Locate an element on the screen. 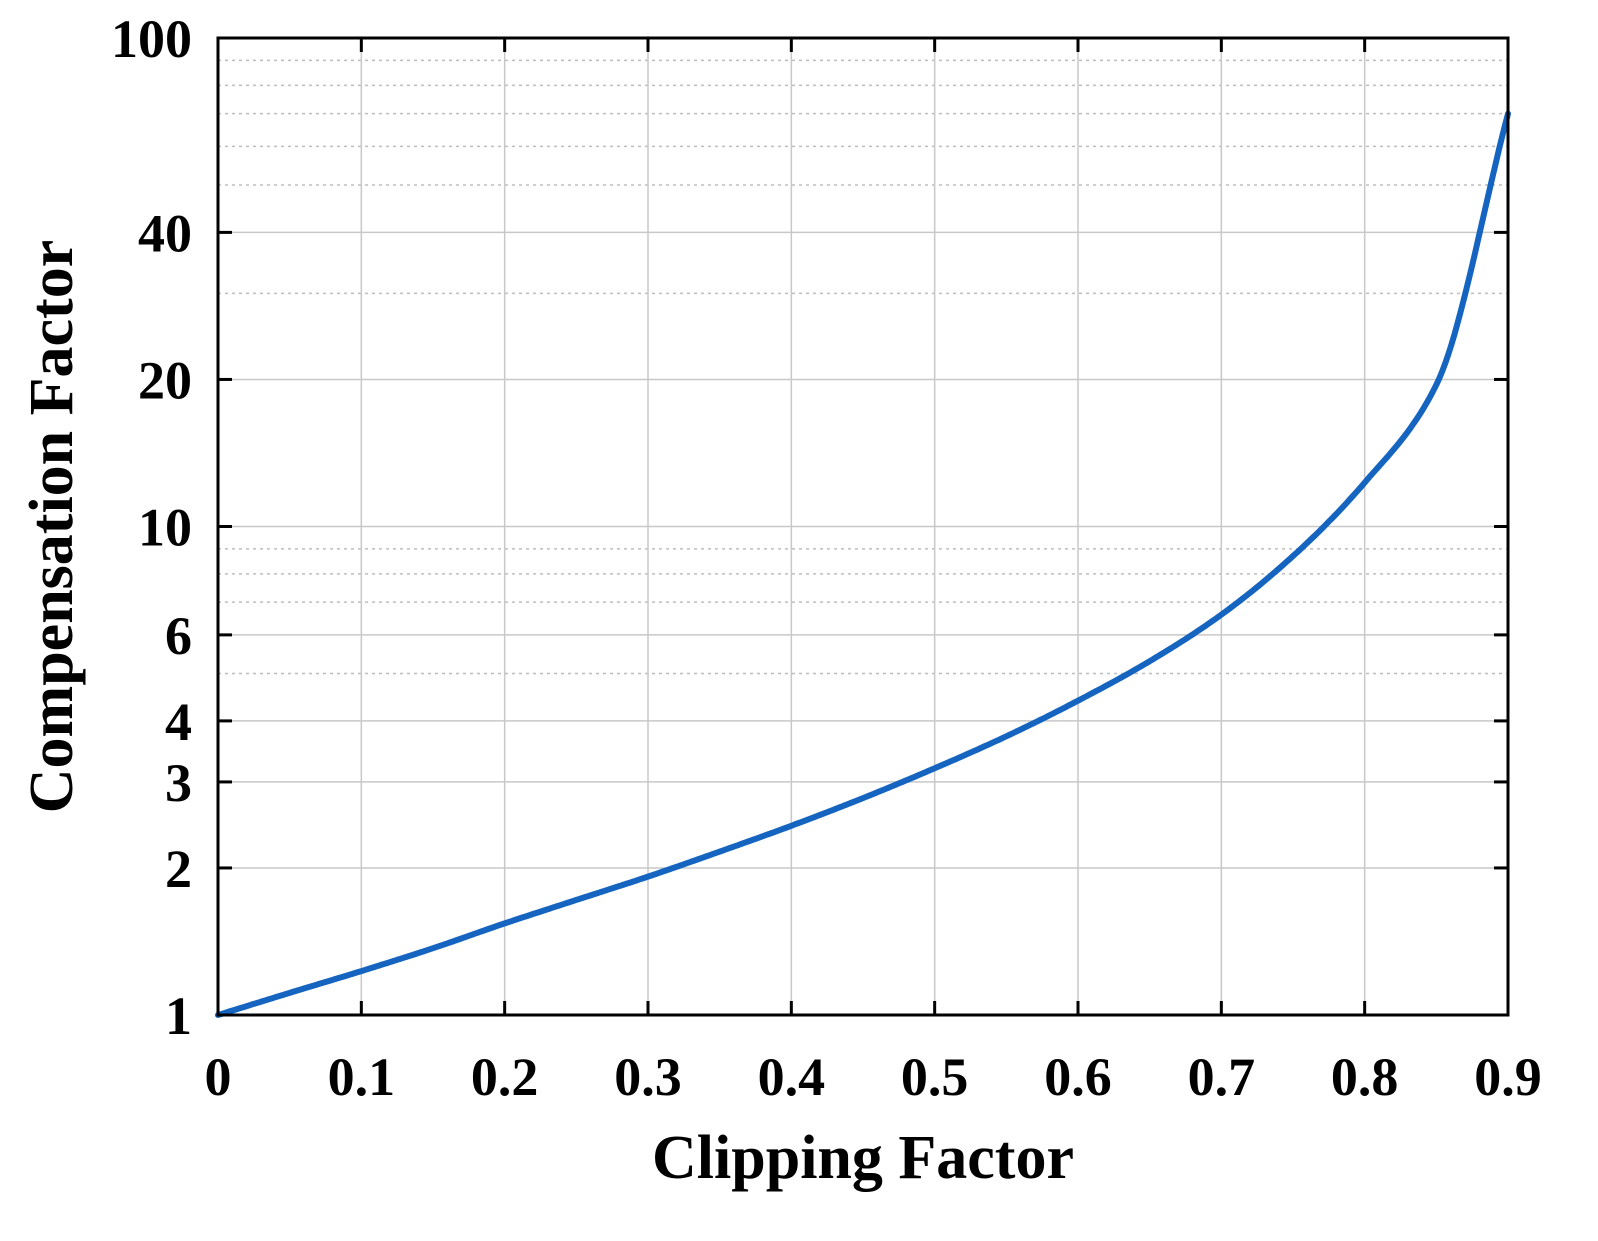  y-axis-title: Compensation Factor is located at coordinates (52, 526).